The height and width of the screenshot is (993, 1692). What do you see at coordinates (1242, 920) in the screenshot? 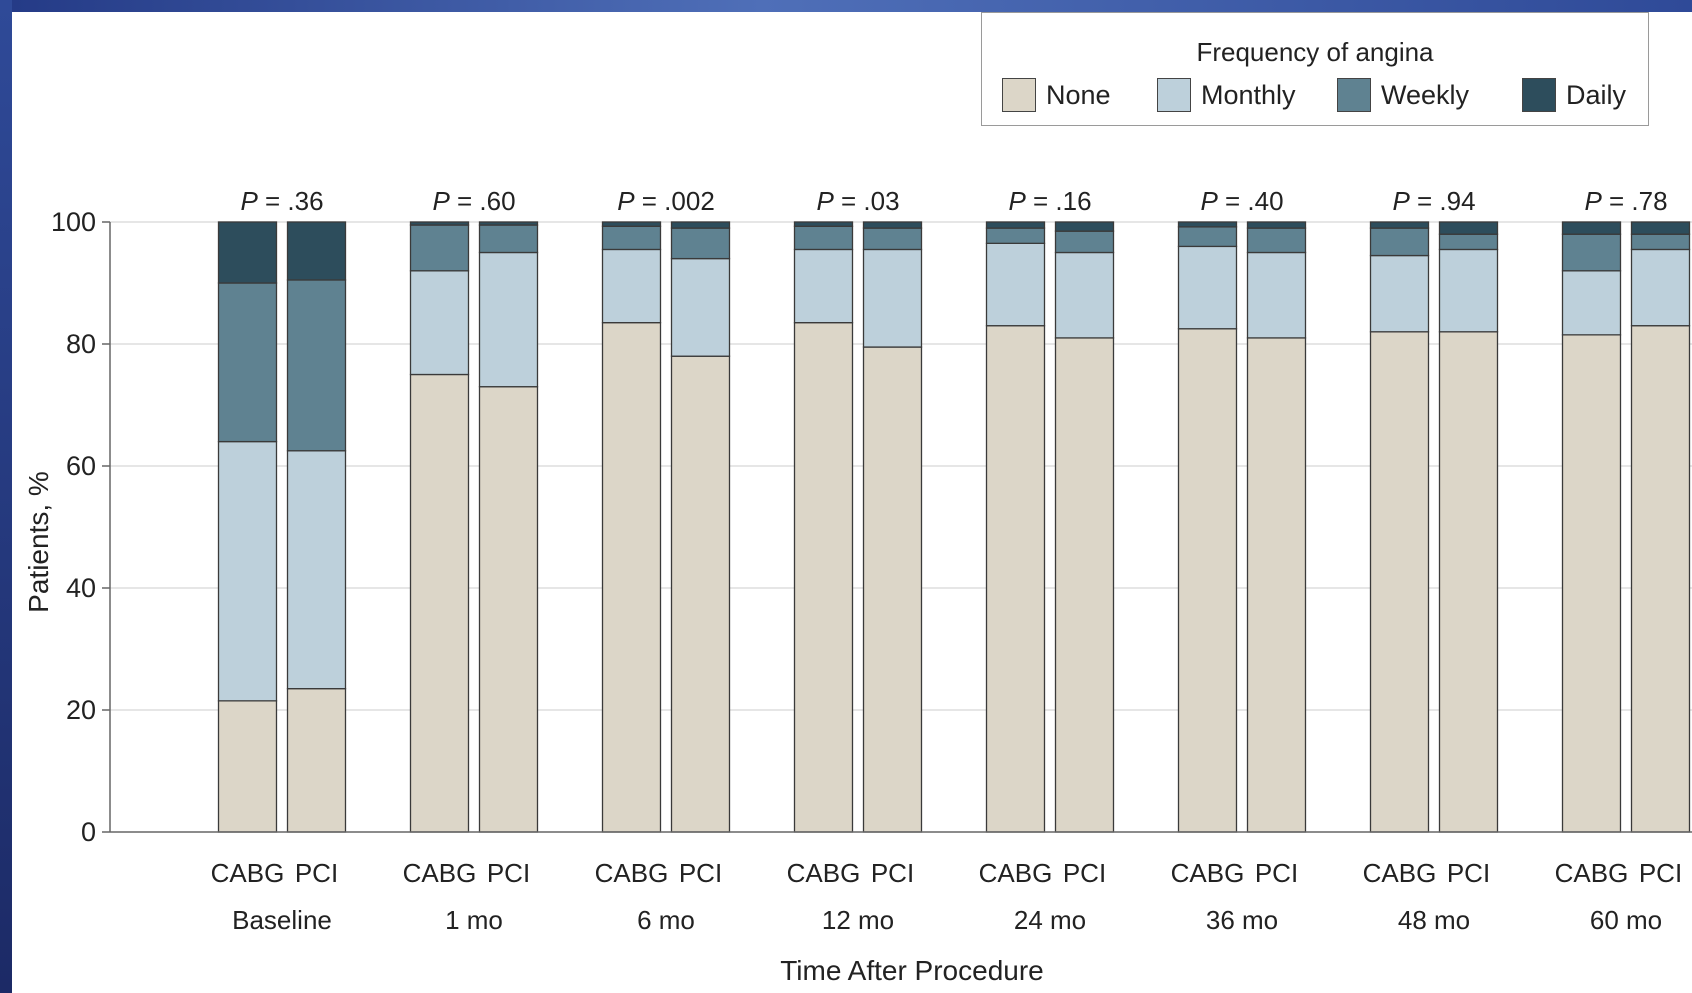
I see `group-label: 36 mo` at bounding box center [1242, 920].